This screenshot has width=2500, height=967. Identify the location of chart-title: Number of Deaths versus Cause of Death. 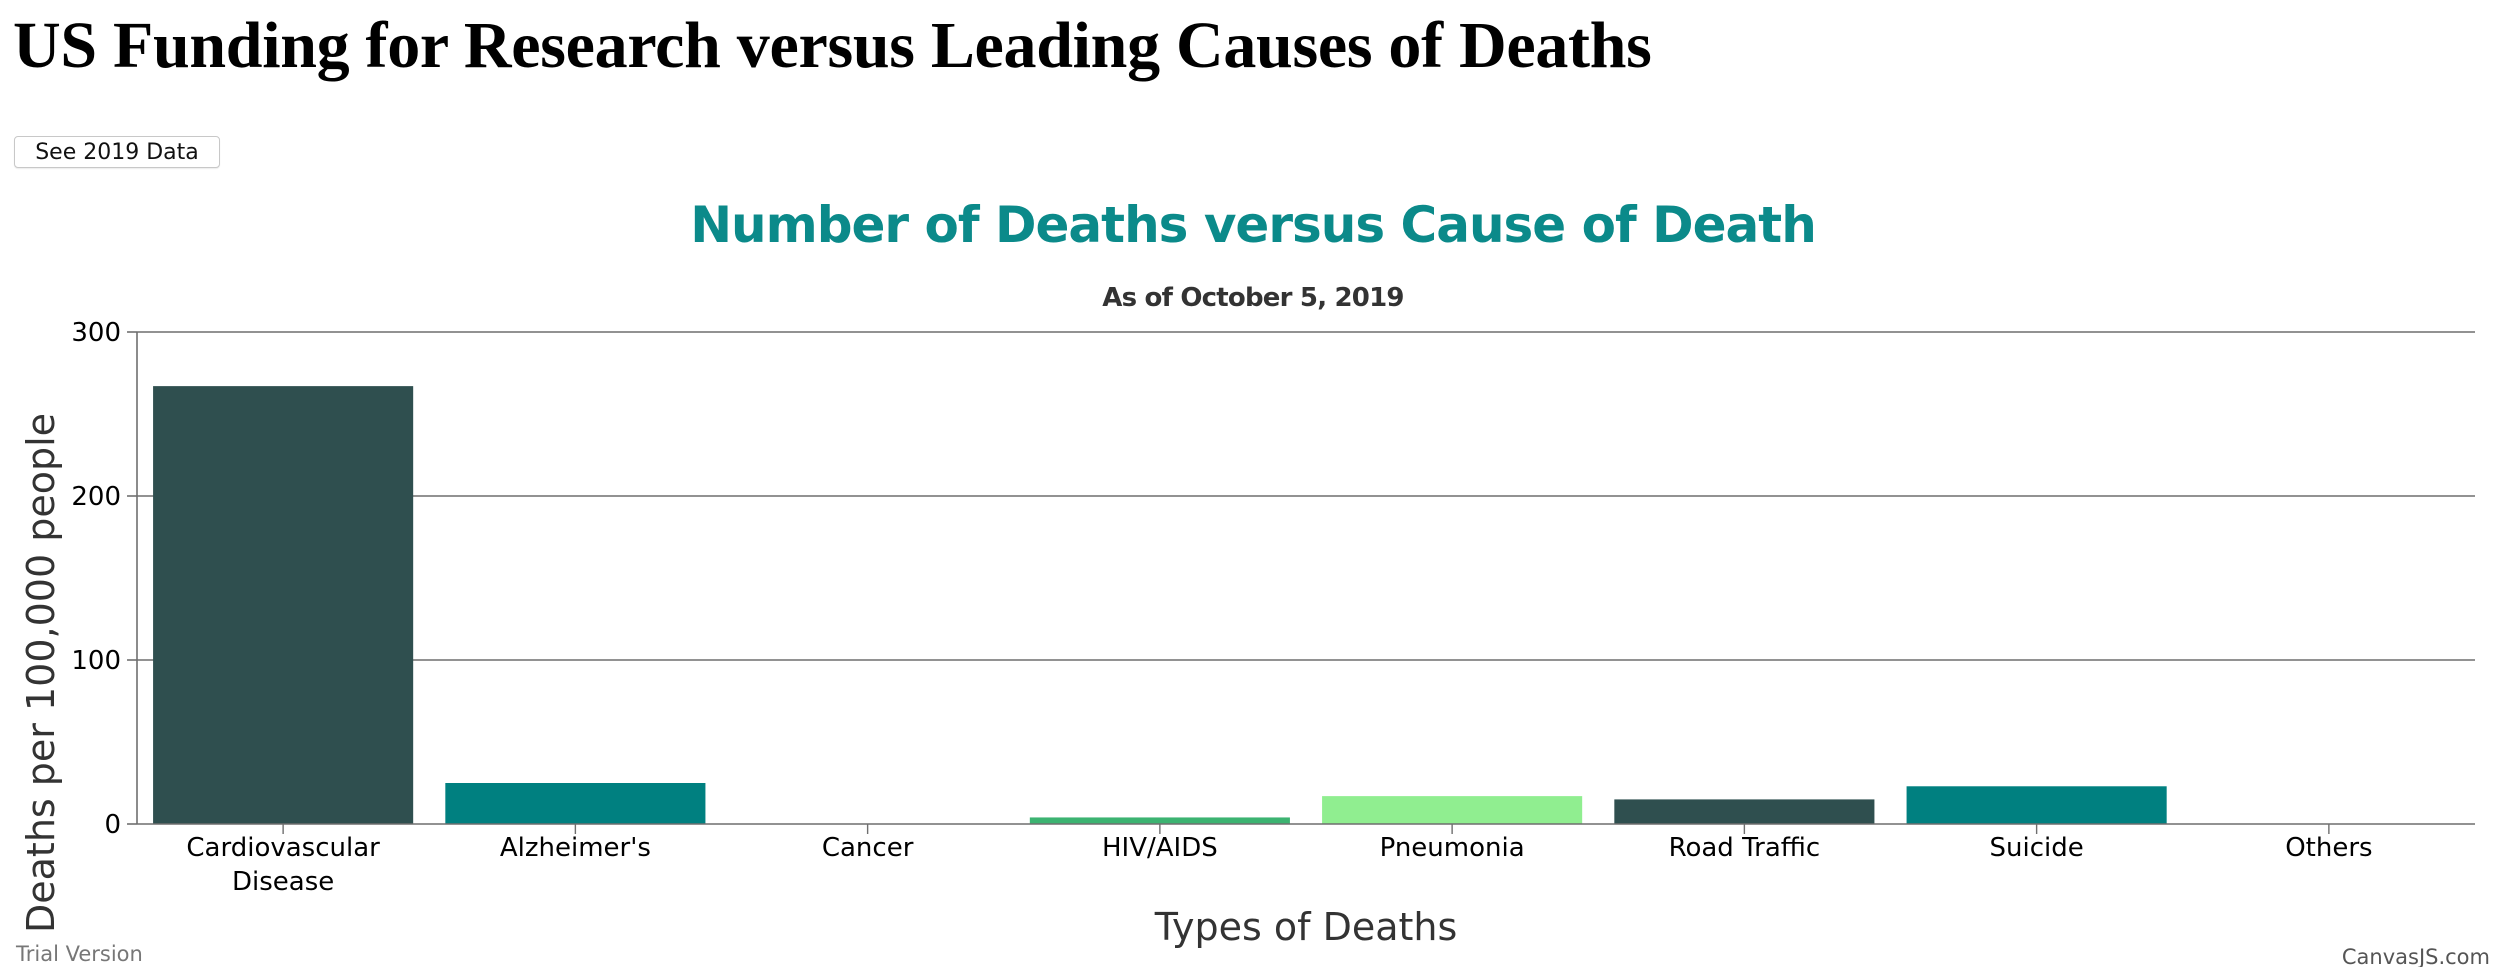
(1253, 225).